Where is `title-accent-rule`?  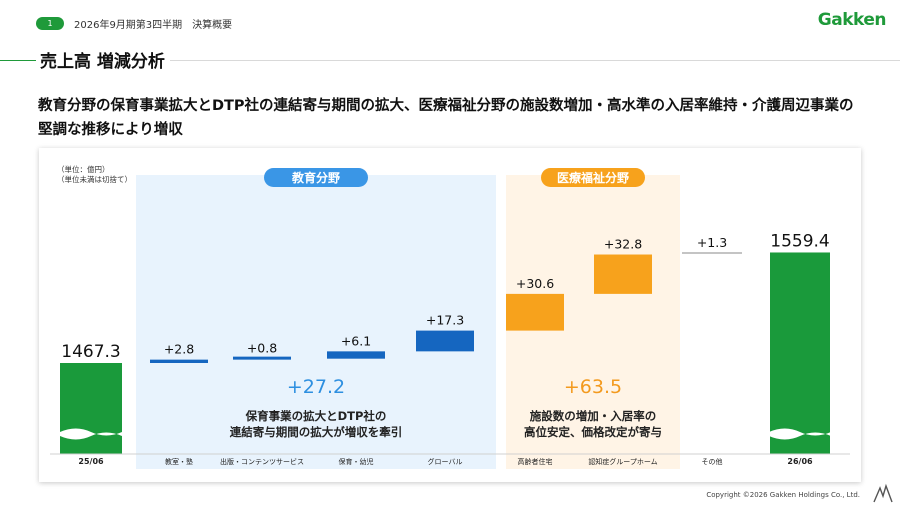
title-accent-rule is located at coordinates (18, 60).